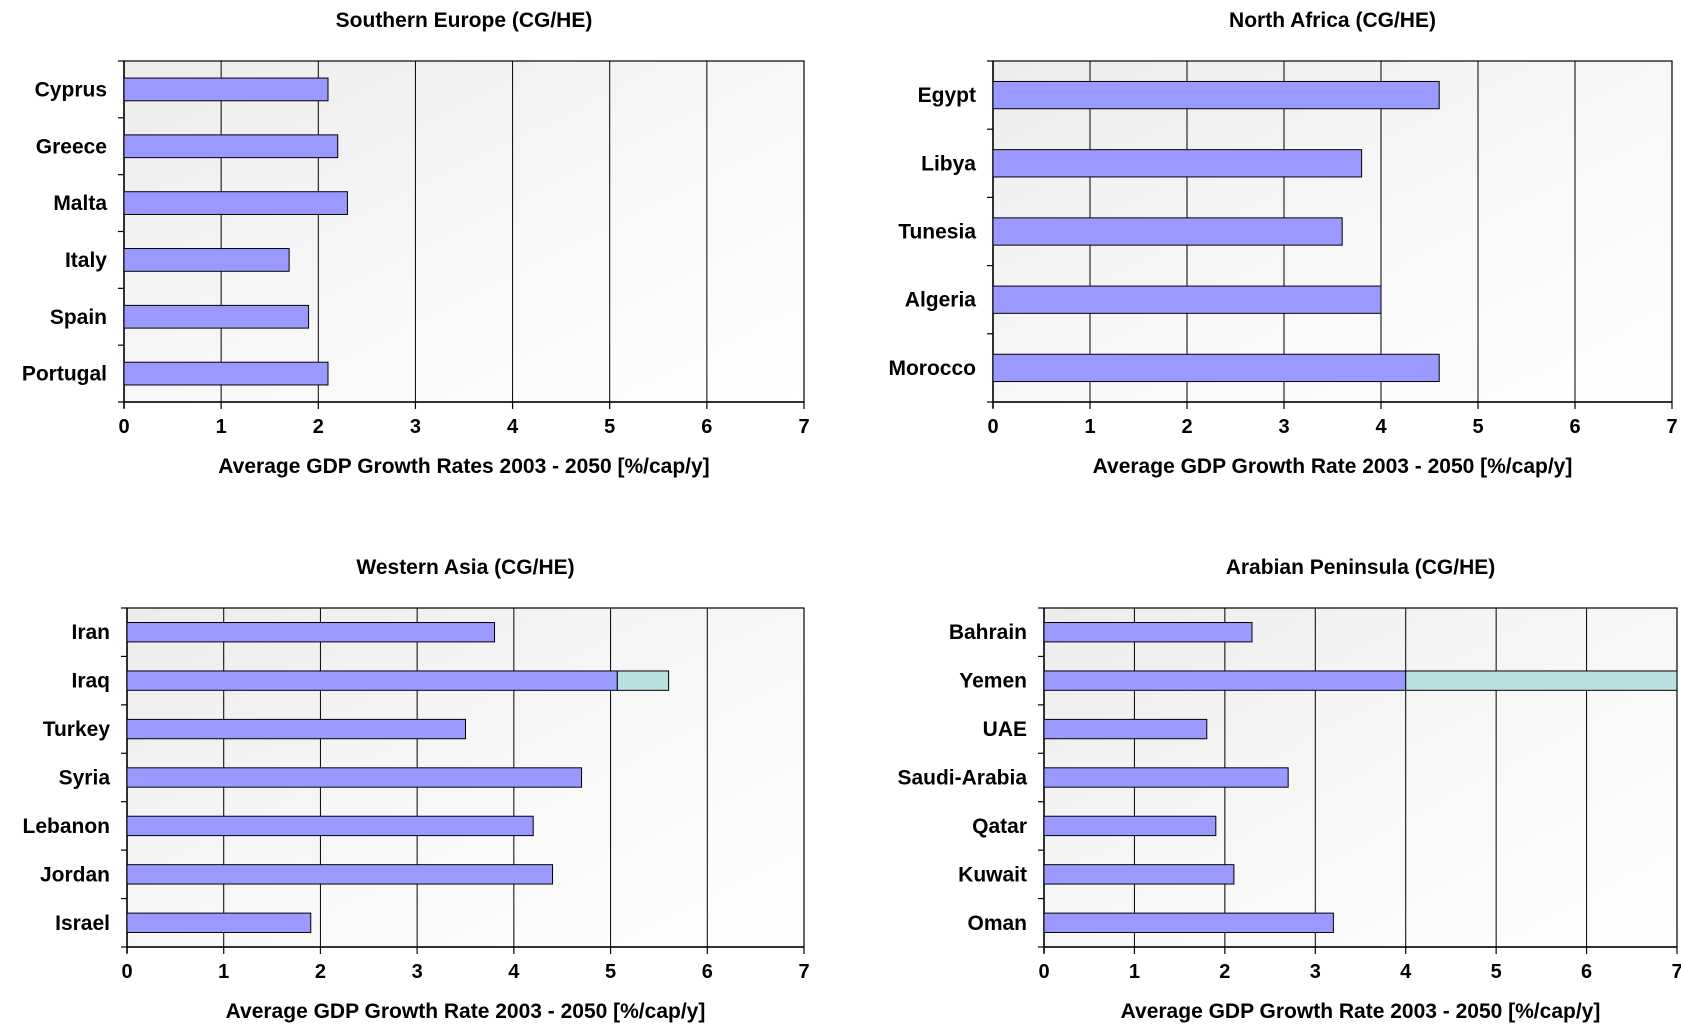  What do you see at coordinates (354, 777) in the screenshot?
I see `bar-syria` at bounding box center [354, 777].